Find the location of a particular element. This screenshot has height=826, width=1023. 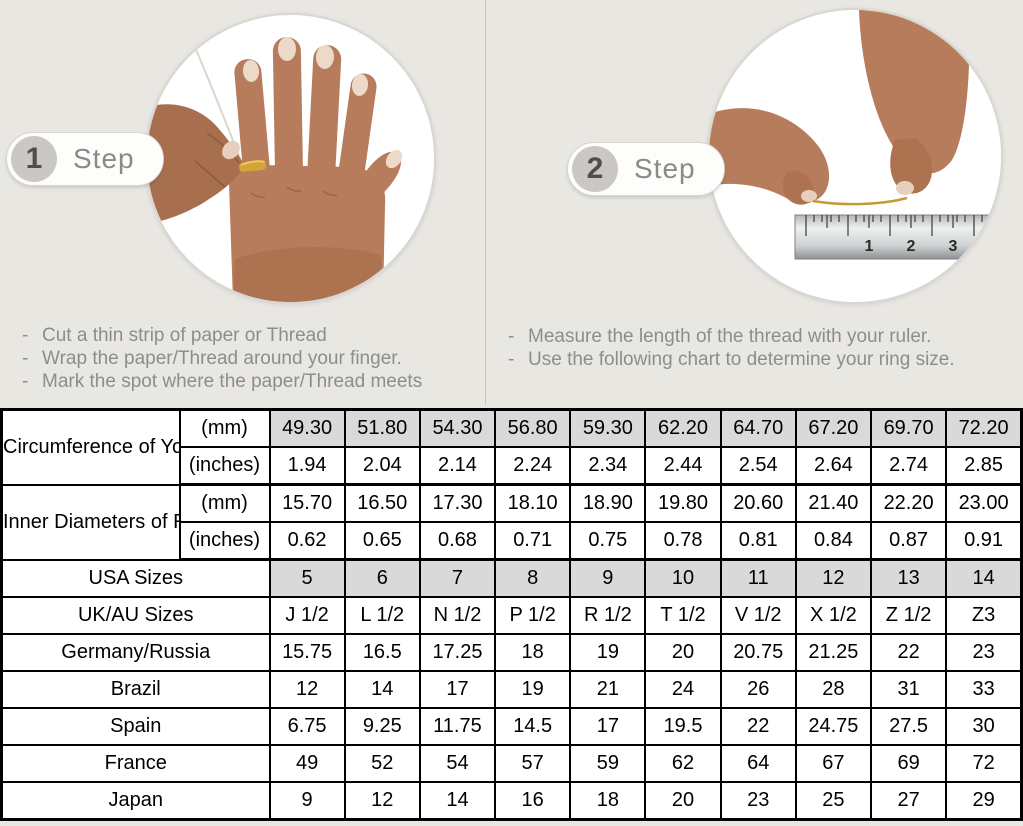

value-cell: 54.30 is located at coordinates (457, 428).